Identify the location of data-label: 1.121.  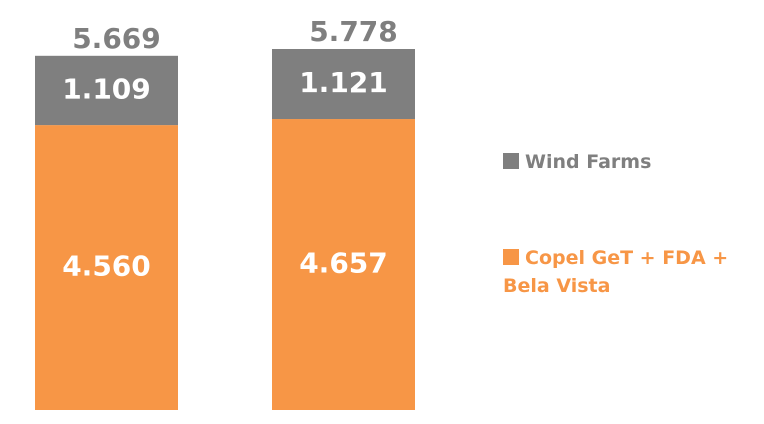
(343, 82).